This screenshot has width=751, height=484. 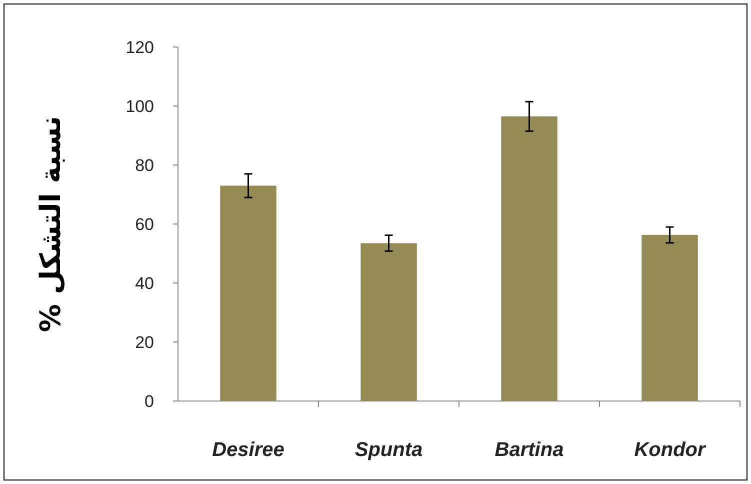 What do you see at coordinates (140, 106) in the screenshot?
I see `y-tick-label: 100` at bounding box center [140, 106].